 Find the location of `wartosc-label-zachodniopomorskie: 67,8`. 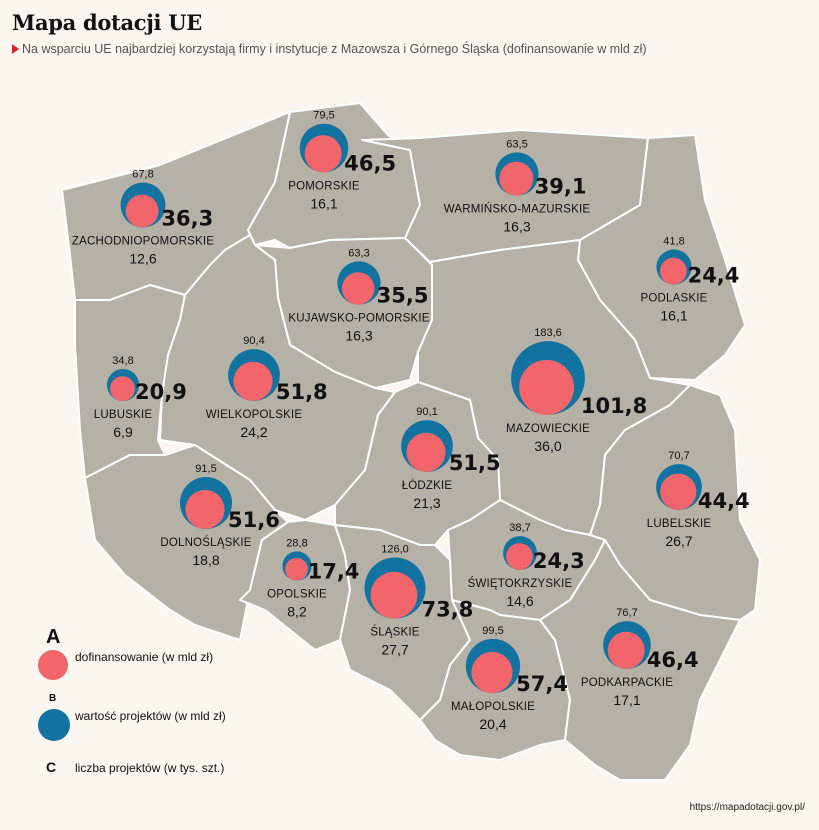

wartosc-label-zachodniopomorskie: 67,8 is located at coordinates (142, 175).